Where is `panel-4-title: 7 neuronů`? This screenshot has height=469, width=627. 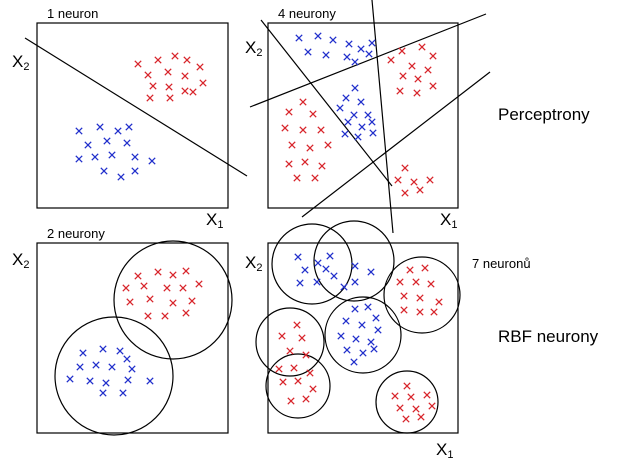 panel-4-title: 7 neuronů is located at coordinates (501, 263).